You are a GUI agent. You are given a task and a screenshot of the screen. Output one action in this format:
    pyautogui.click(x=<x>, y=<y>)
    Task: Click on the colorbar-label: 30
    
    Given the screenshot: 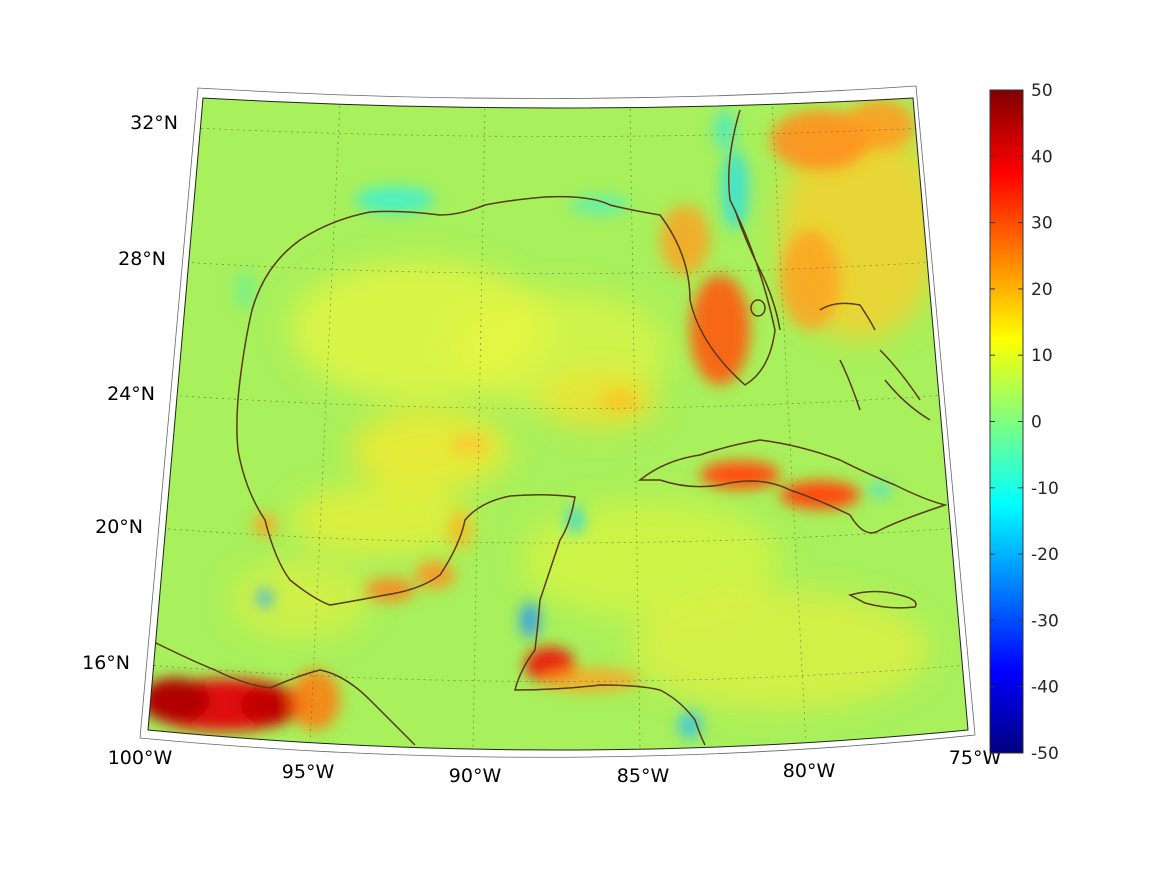 What is the action you would take?
    pyautogui.click(x=1042, y=224)
    